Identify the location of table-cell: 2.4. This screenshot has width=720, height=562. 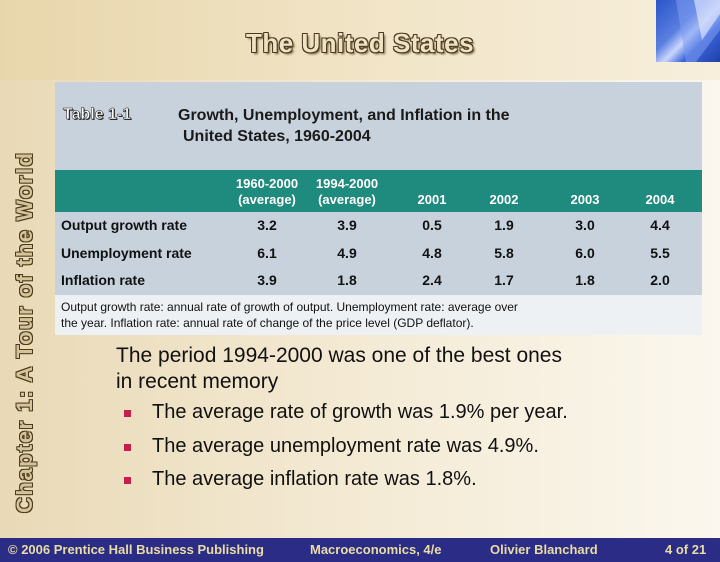
(432, 280).